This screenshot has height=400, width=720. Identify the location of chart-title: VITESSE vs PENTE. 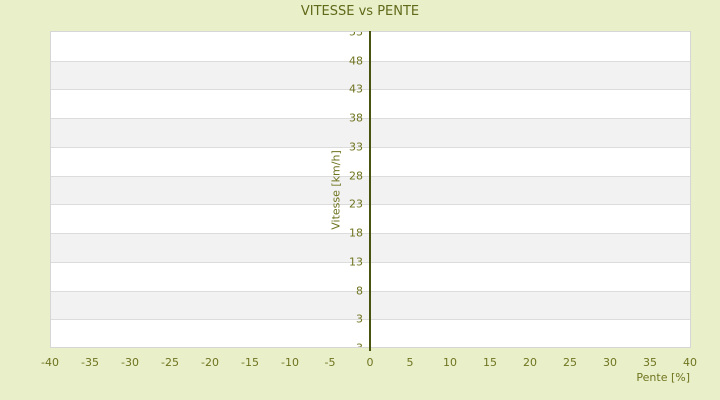
(360, 11).